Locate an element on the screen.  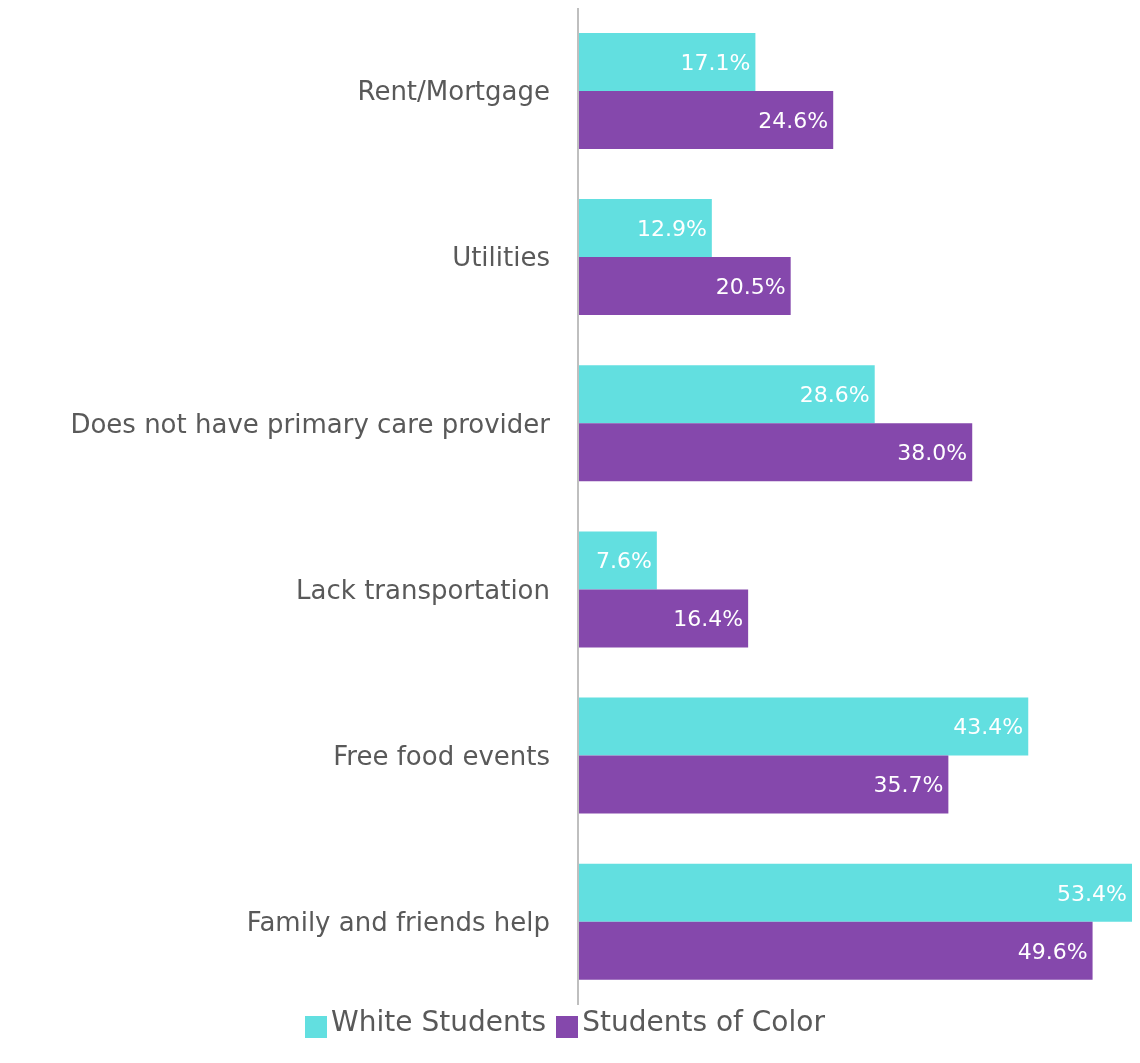
y-tick-label: Utilities is located at coordinates (501, 257).